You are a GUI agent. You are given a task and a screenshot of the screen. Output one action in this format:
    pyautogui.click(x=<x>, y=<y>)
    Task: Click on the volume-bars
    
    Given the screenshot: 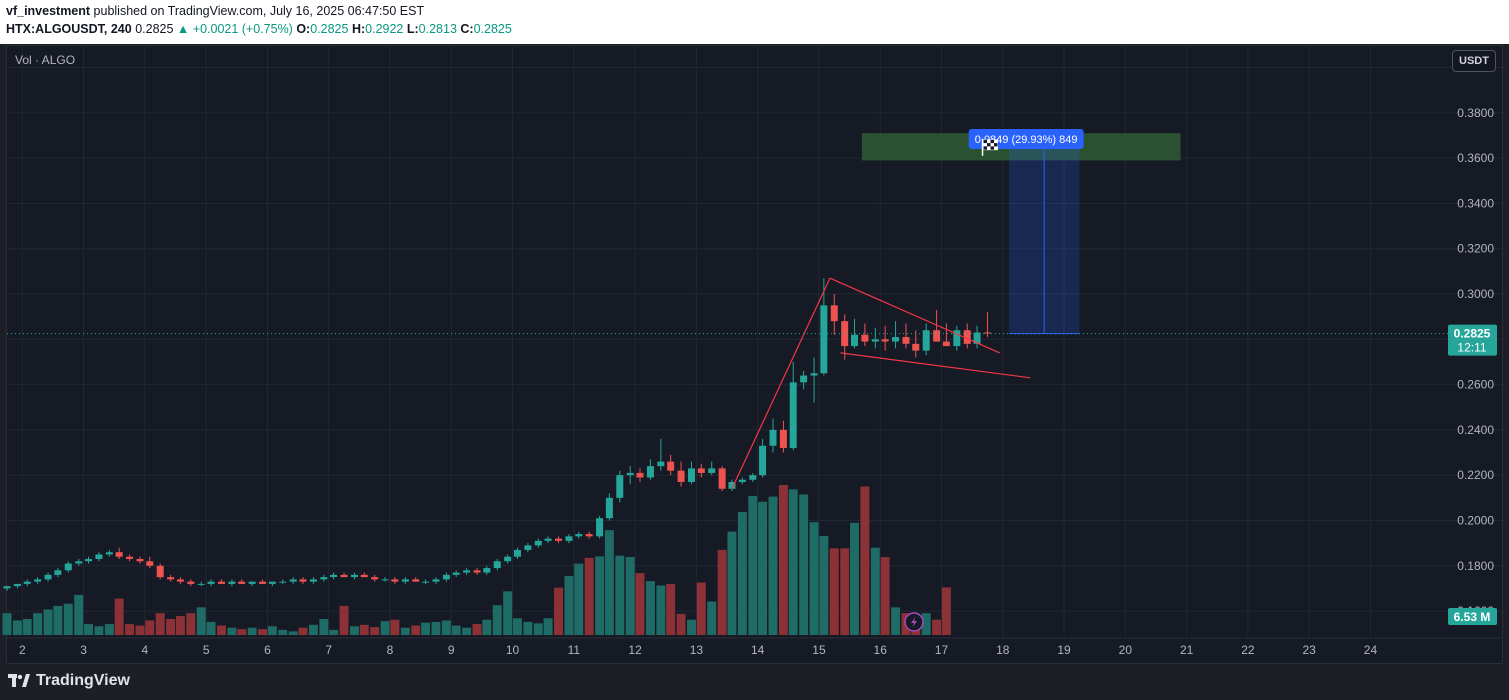 What is the action you would take?
    pyautogui.click(x=476, y=560)
    